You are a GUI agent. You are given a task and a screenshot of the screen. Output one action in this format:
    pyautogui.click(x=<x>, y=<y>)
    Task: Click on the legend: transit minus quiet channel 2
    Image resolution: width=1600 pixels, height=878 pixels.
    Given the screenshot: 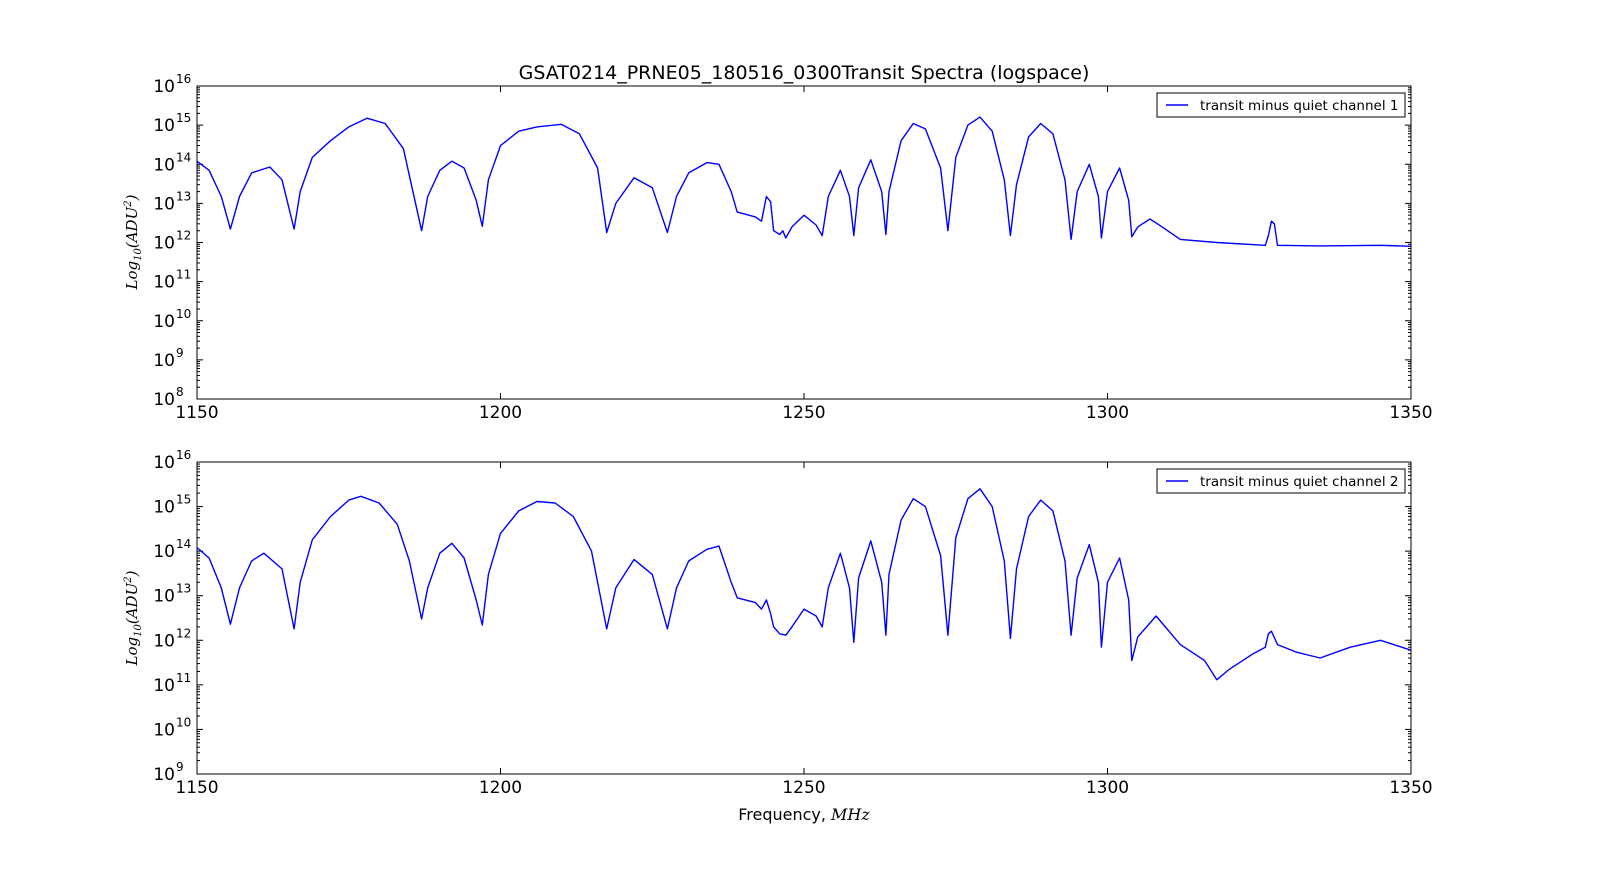 What is the action you would take?
    pyautogui.click(x=1281, y=481)
    